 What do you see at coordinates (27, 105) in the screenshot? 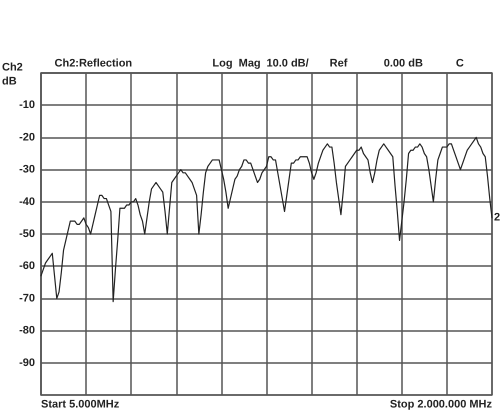
I see `y-tick-label: -10` at bounding box center [27, 105].